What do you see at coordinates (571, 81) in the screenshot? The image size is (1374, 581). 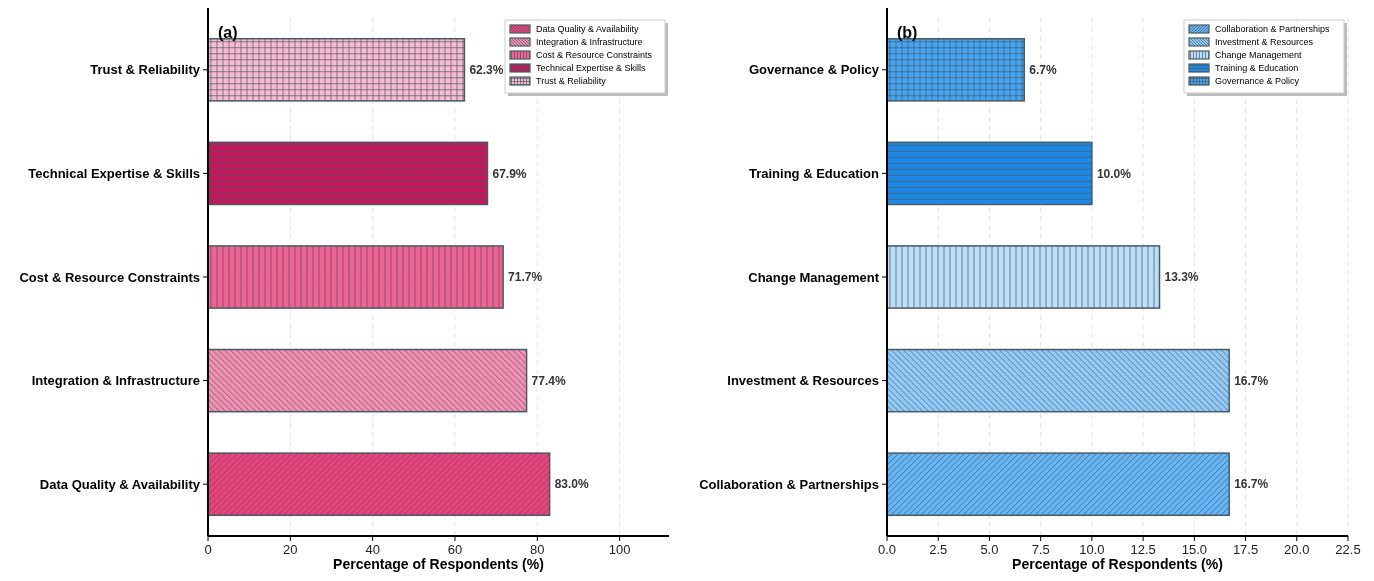 I see `legend-label: Trust & Reliability` at bounding box center [571, 81].